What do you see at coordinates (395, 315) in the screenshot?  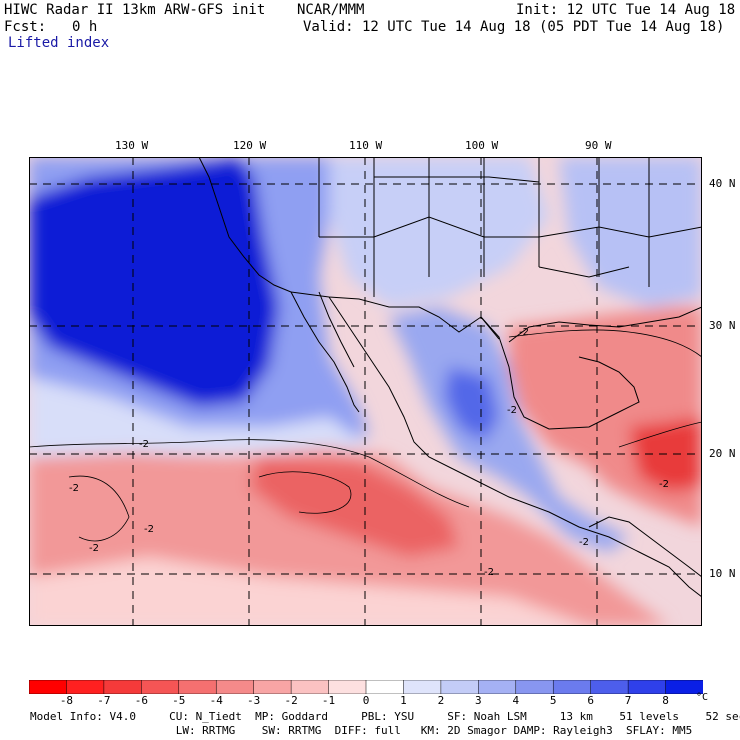 I see `us-mexico-border` at bounding box center [395, 315].